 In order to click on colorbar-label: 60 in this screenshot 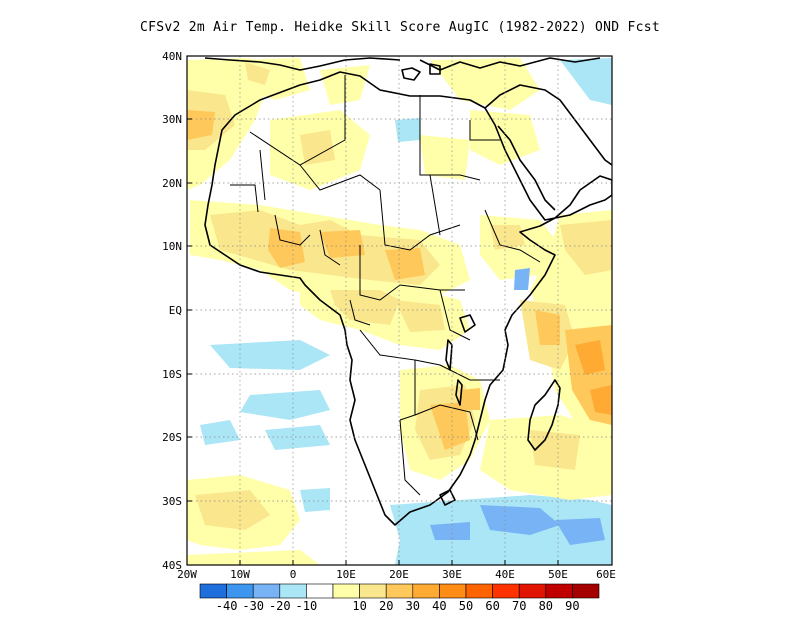, I will do `click(492, 606)`.